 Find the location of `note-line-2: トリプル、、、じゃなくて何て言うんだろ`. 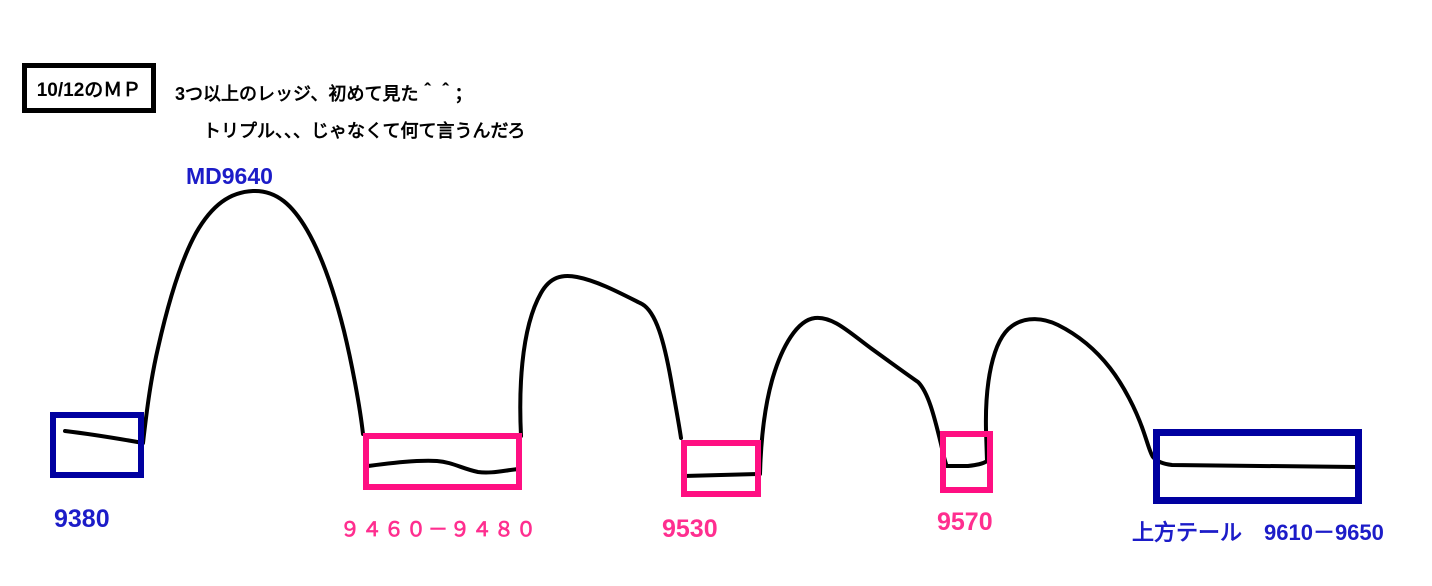

note-line-2: トリプル、、、じゃなくて何て言うんだろ is located at coordinates (364, 131).